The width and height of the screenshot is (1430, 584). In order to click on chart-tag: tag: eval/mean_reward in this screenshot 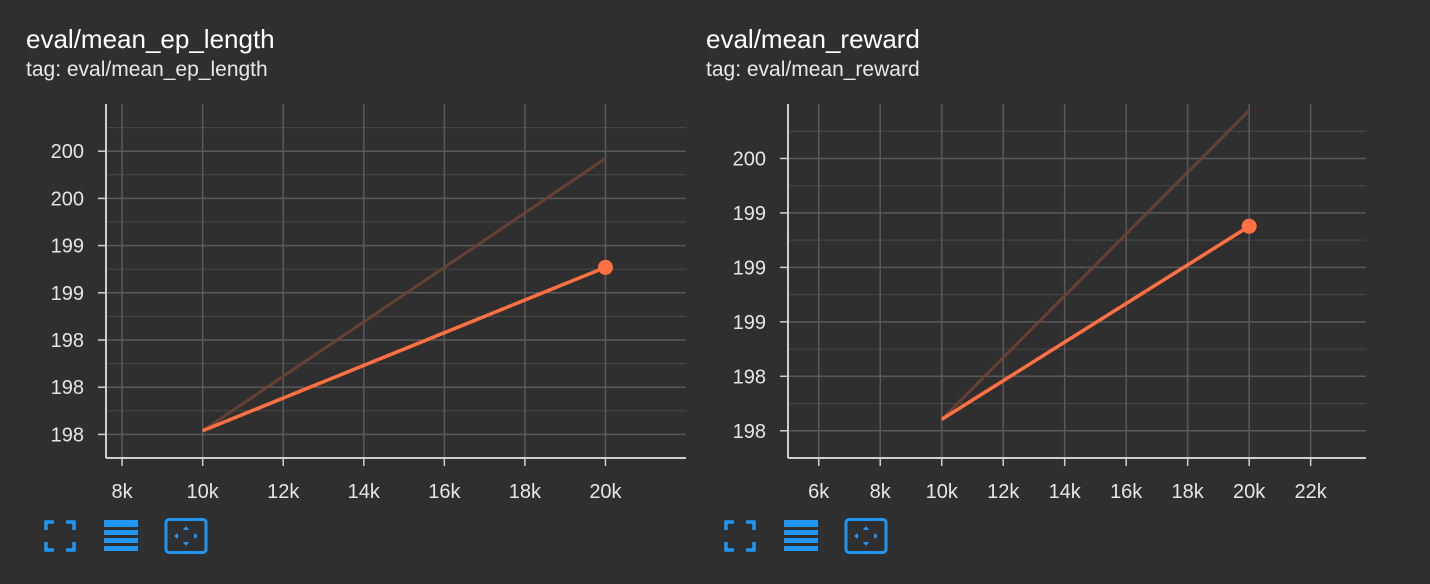, I will do `click(813, 69)`.